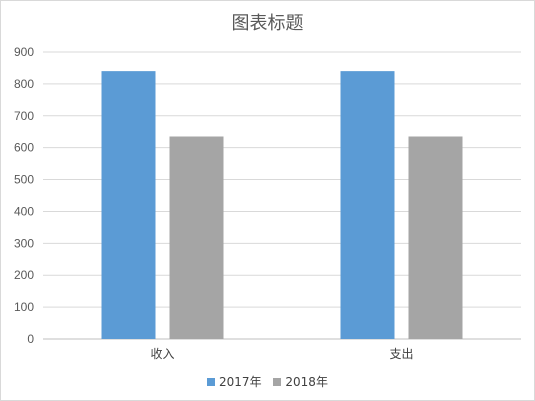 This screenshot has width=535, height=401. I want to click on bar-支出-2017年, so click(367, 205).